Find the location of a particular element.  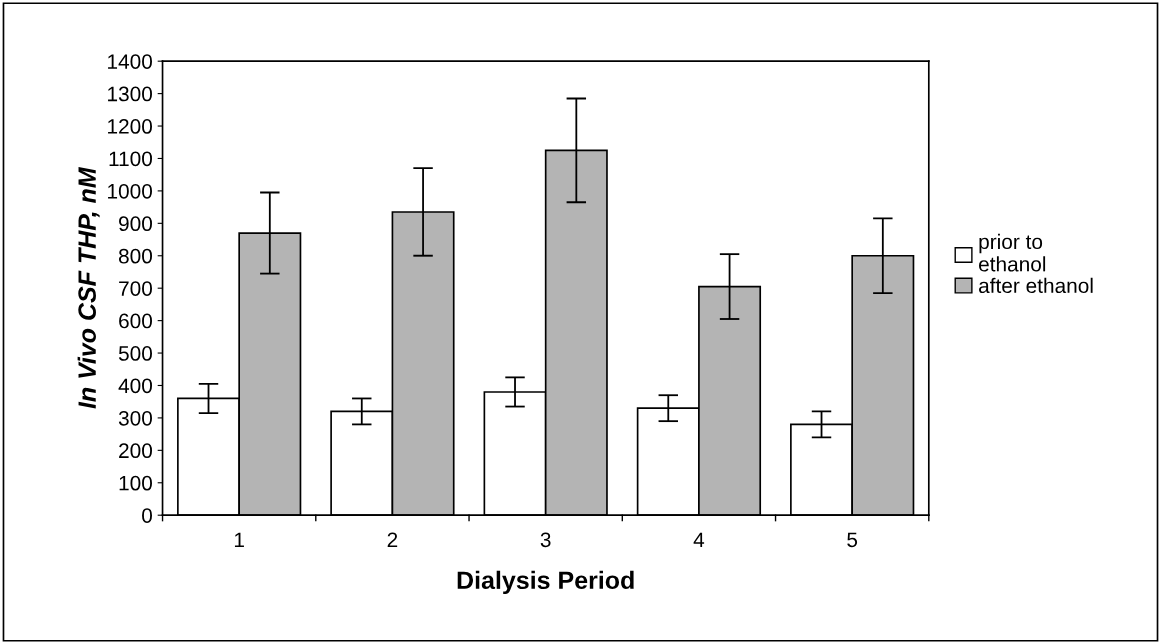

y-axis-title: In Vivo CSF THP, nM is located at coordinates (88, 287).